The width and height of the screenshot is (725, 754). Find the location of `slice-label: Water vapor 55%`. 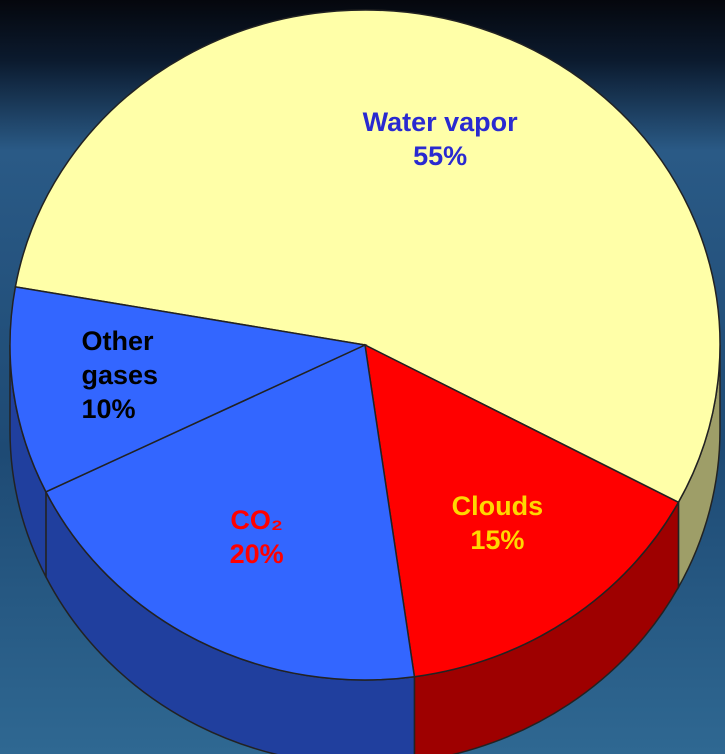

slice-label: Water vapor 55% is located at coordinates (440, 139).